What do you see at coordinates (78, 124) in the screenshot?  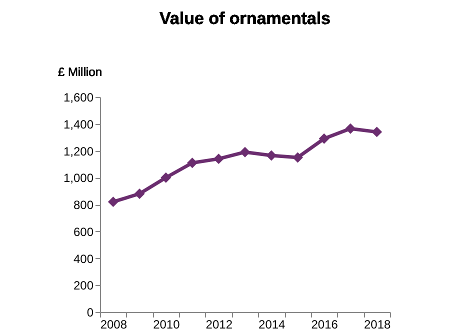 I see `y-tick-label: 1,400` at bounding box center [78, 124].